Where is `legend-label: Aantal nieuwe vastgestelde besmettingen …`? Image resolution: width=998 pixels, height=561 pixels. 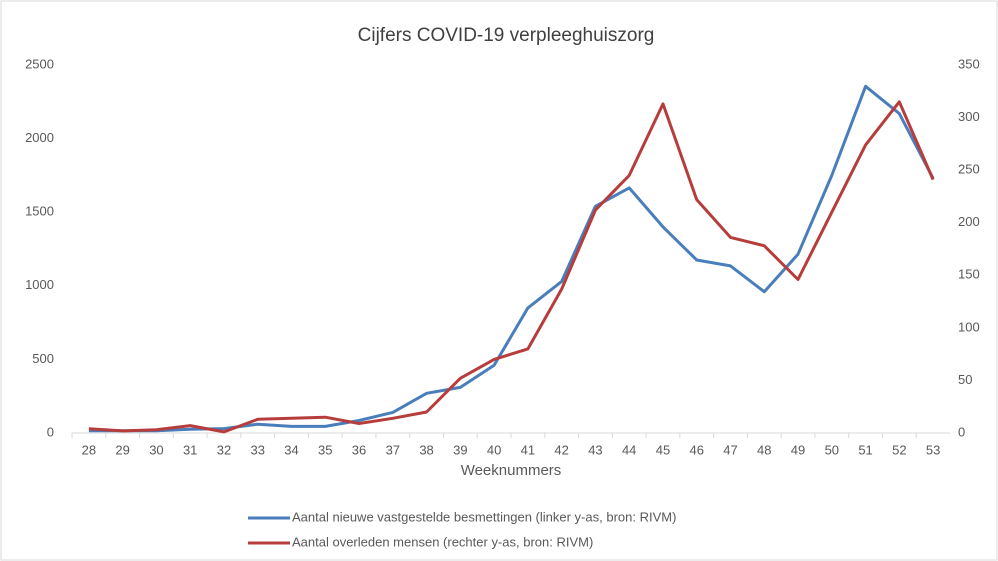
legend-label: Aantal nieuwe vastgestelde besmettingen … is located at coordinates (484, 516).